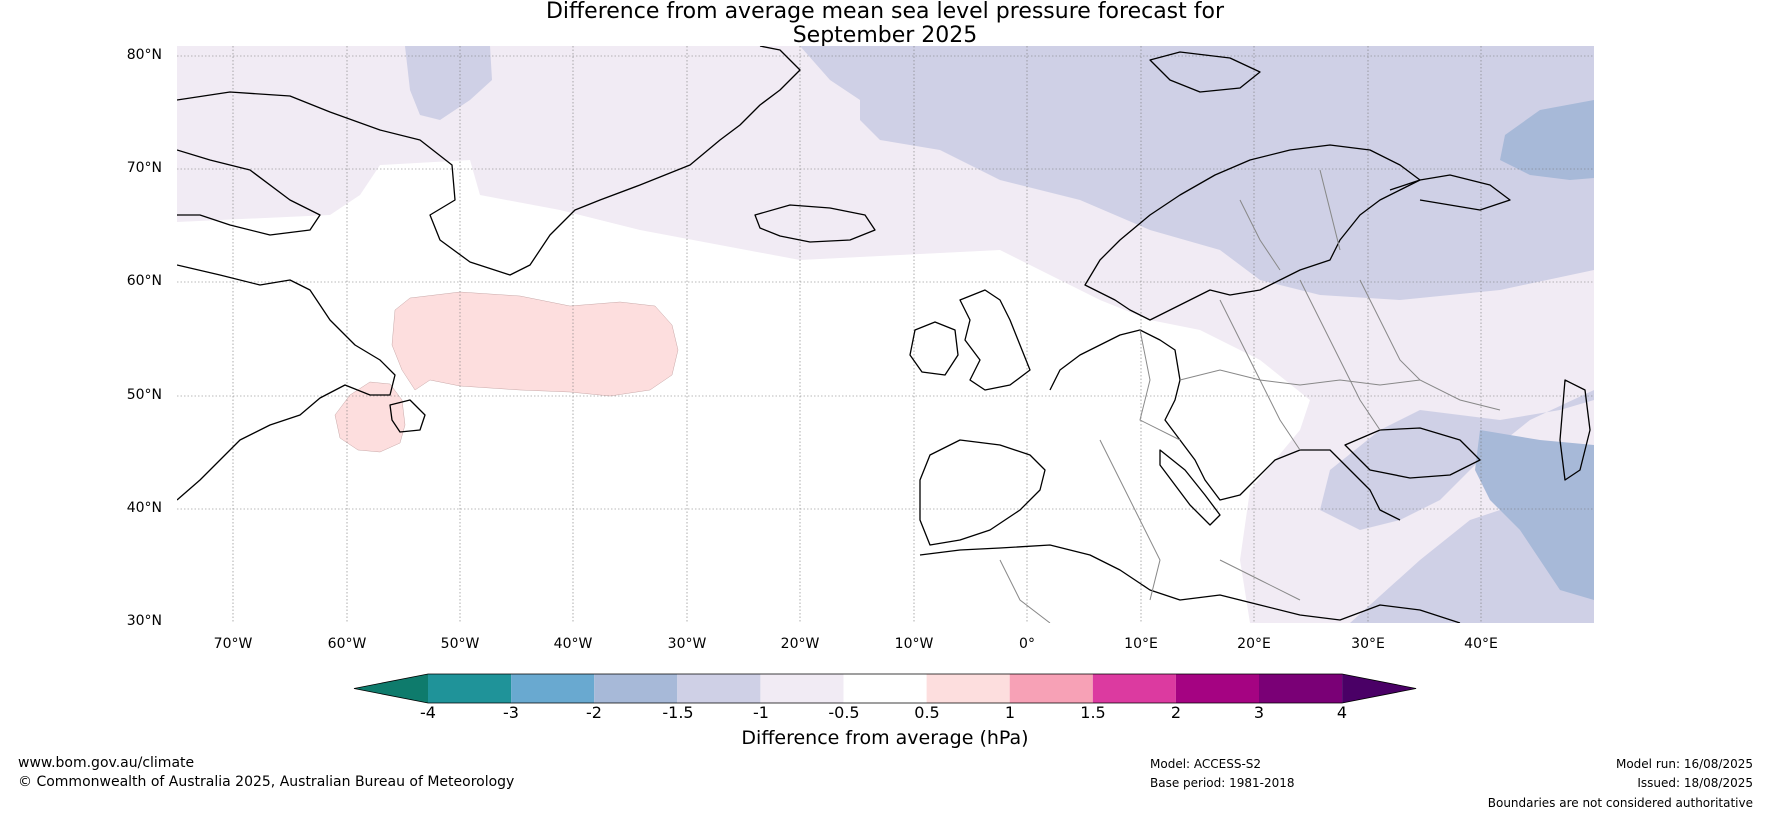  Describe the element at coordinates (1010, 712) in the screenshot. I see `colorbar-tick-label: 1` at that location.